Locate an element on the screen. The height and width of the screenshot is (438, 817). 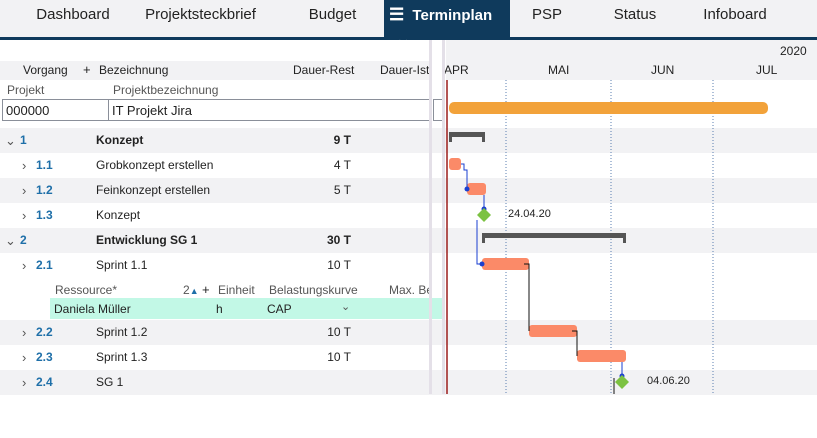
close-icon: ✕ is located at coordinates (403, 45).